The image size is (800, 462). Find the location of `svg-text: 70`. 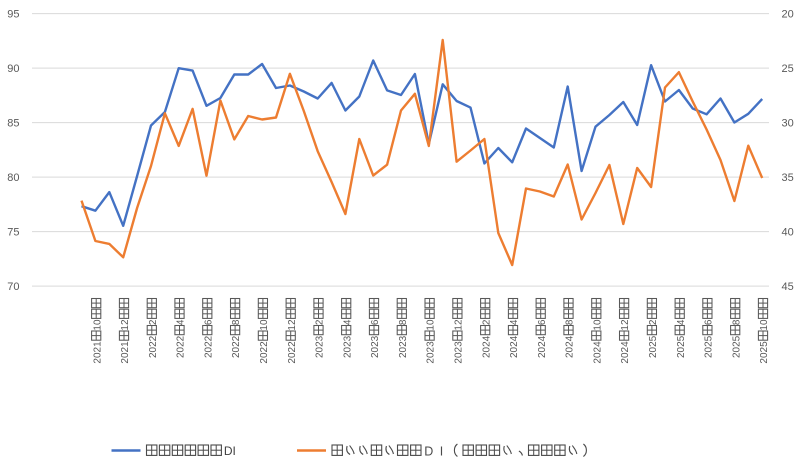

svg-text: 70 is located at coordinates (13, 287).